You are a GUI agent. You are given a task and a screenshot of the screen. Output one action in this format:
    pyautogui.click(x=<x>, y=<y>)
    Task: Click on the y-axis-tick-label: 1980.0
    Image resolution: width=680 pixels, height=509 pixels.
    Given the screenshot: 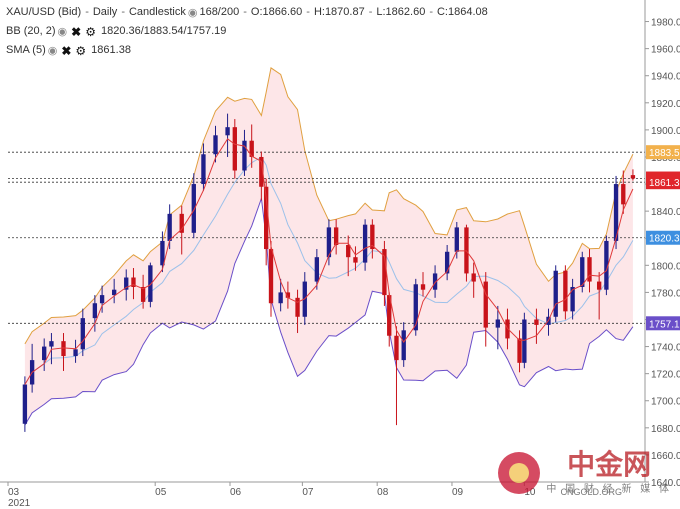 What is the action you would take?
    pyautogui.click(x=665, y=23)
    